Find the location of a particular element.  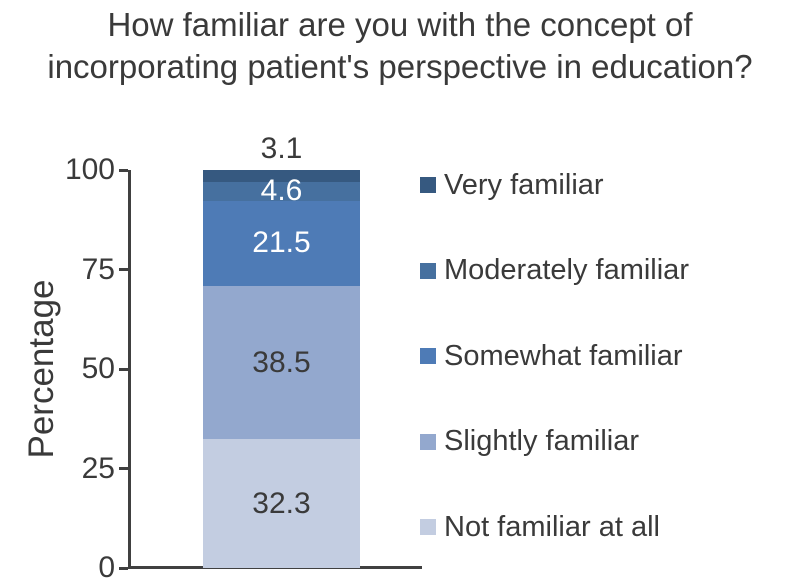

y-tick-label-100: 100 is located at coordinates (89, 169).